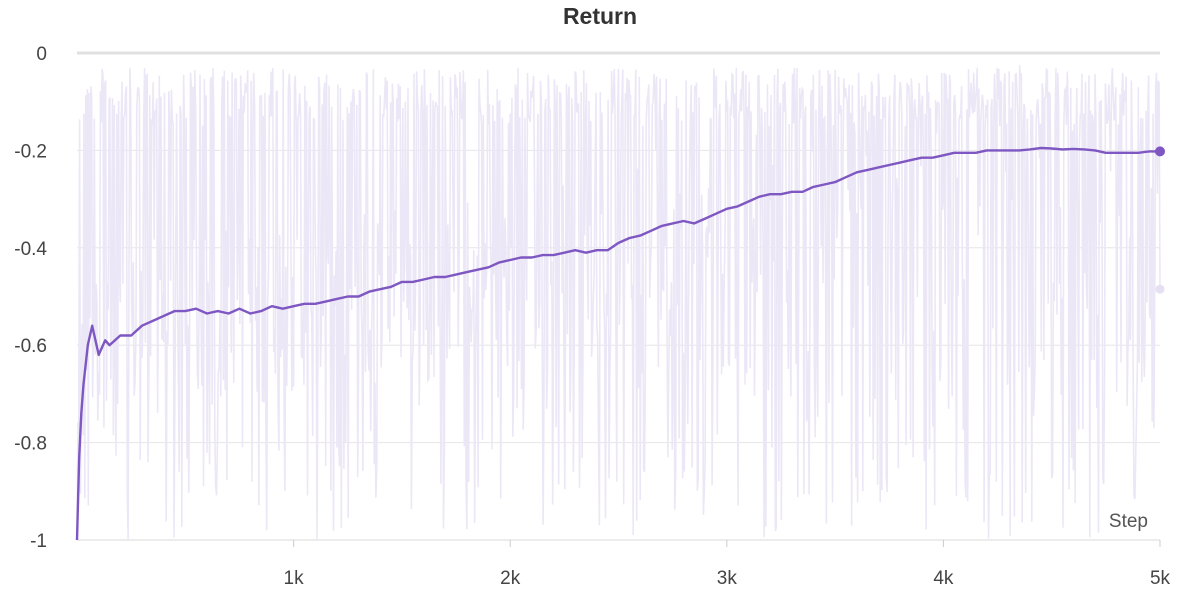 The height and width of the screenshot is (600, 1200). I want to click on x-axis-label: Step, so click(1128, 521).